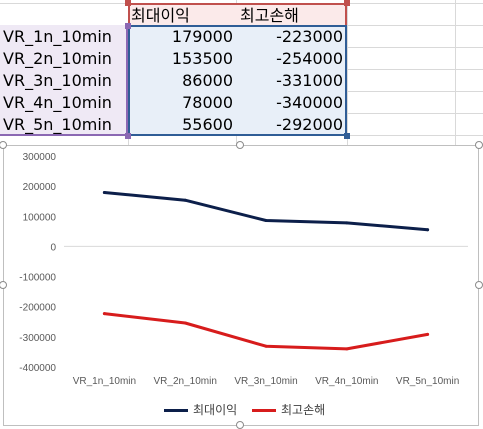  Describe the element at coordinates (265, 381) in the screenshot. I see `x-tick-label: VR_3n_10min` at that location.